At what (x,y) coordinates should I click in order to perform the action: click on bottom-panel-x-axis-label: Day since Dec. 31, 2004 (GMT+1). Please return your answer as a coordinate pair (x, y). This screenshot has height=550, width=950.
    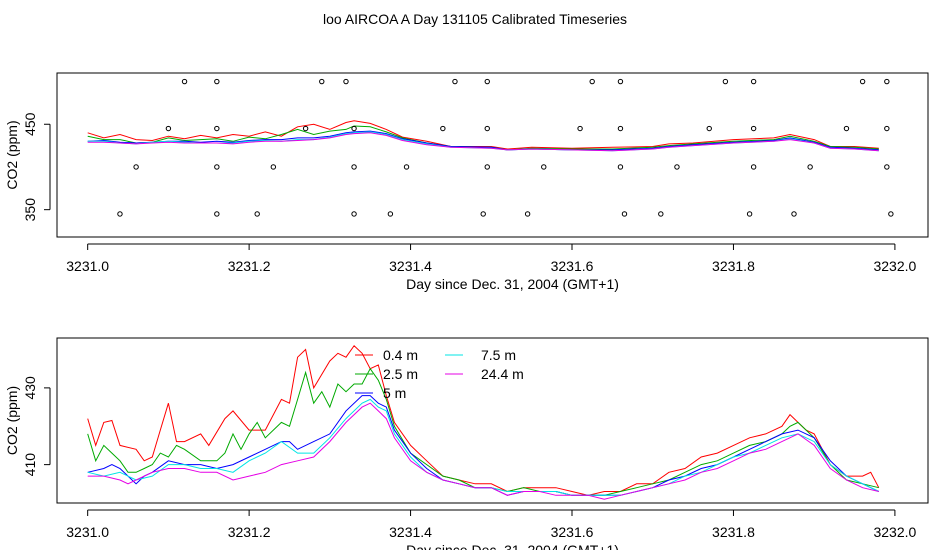
    Looking at the image, I should click on (512, 546).